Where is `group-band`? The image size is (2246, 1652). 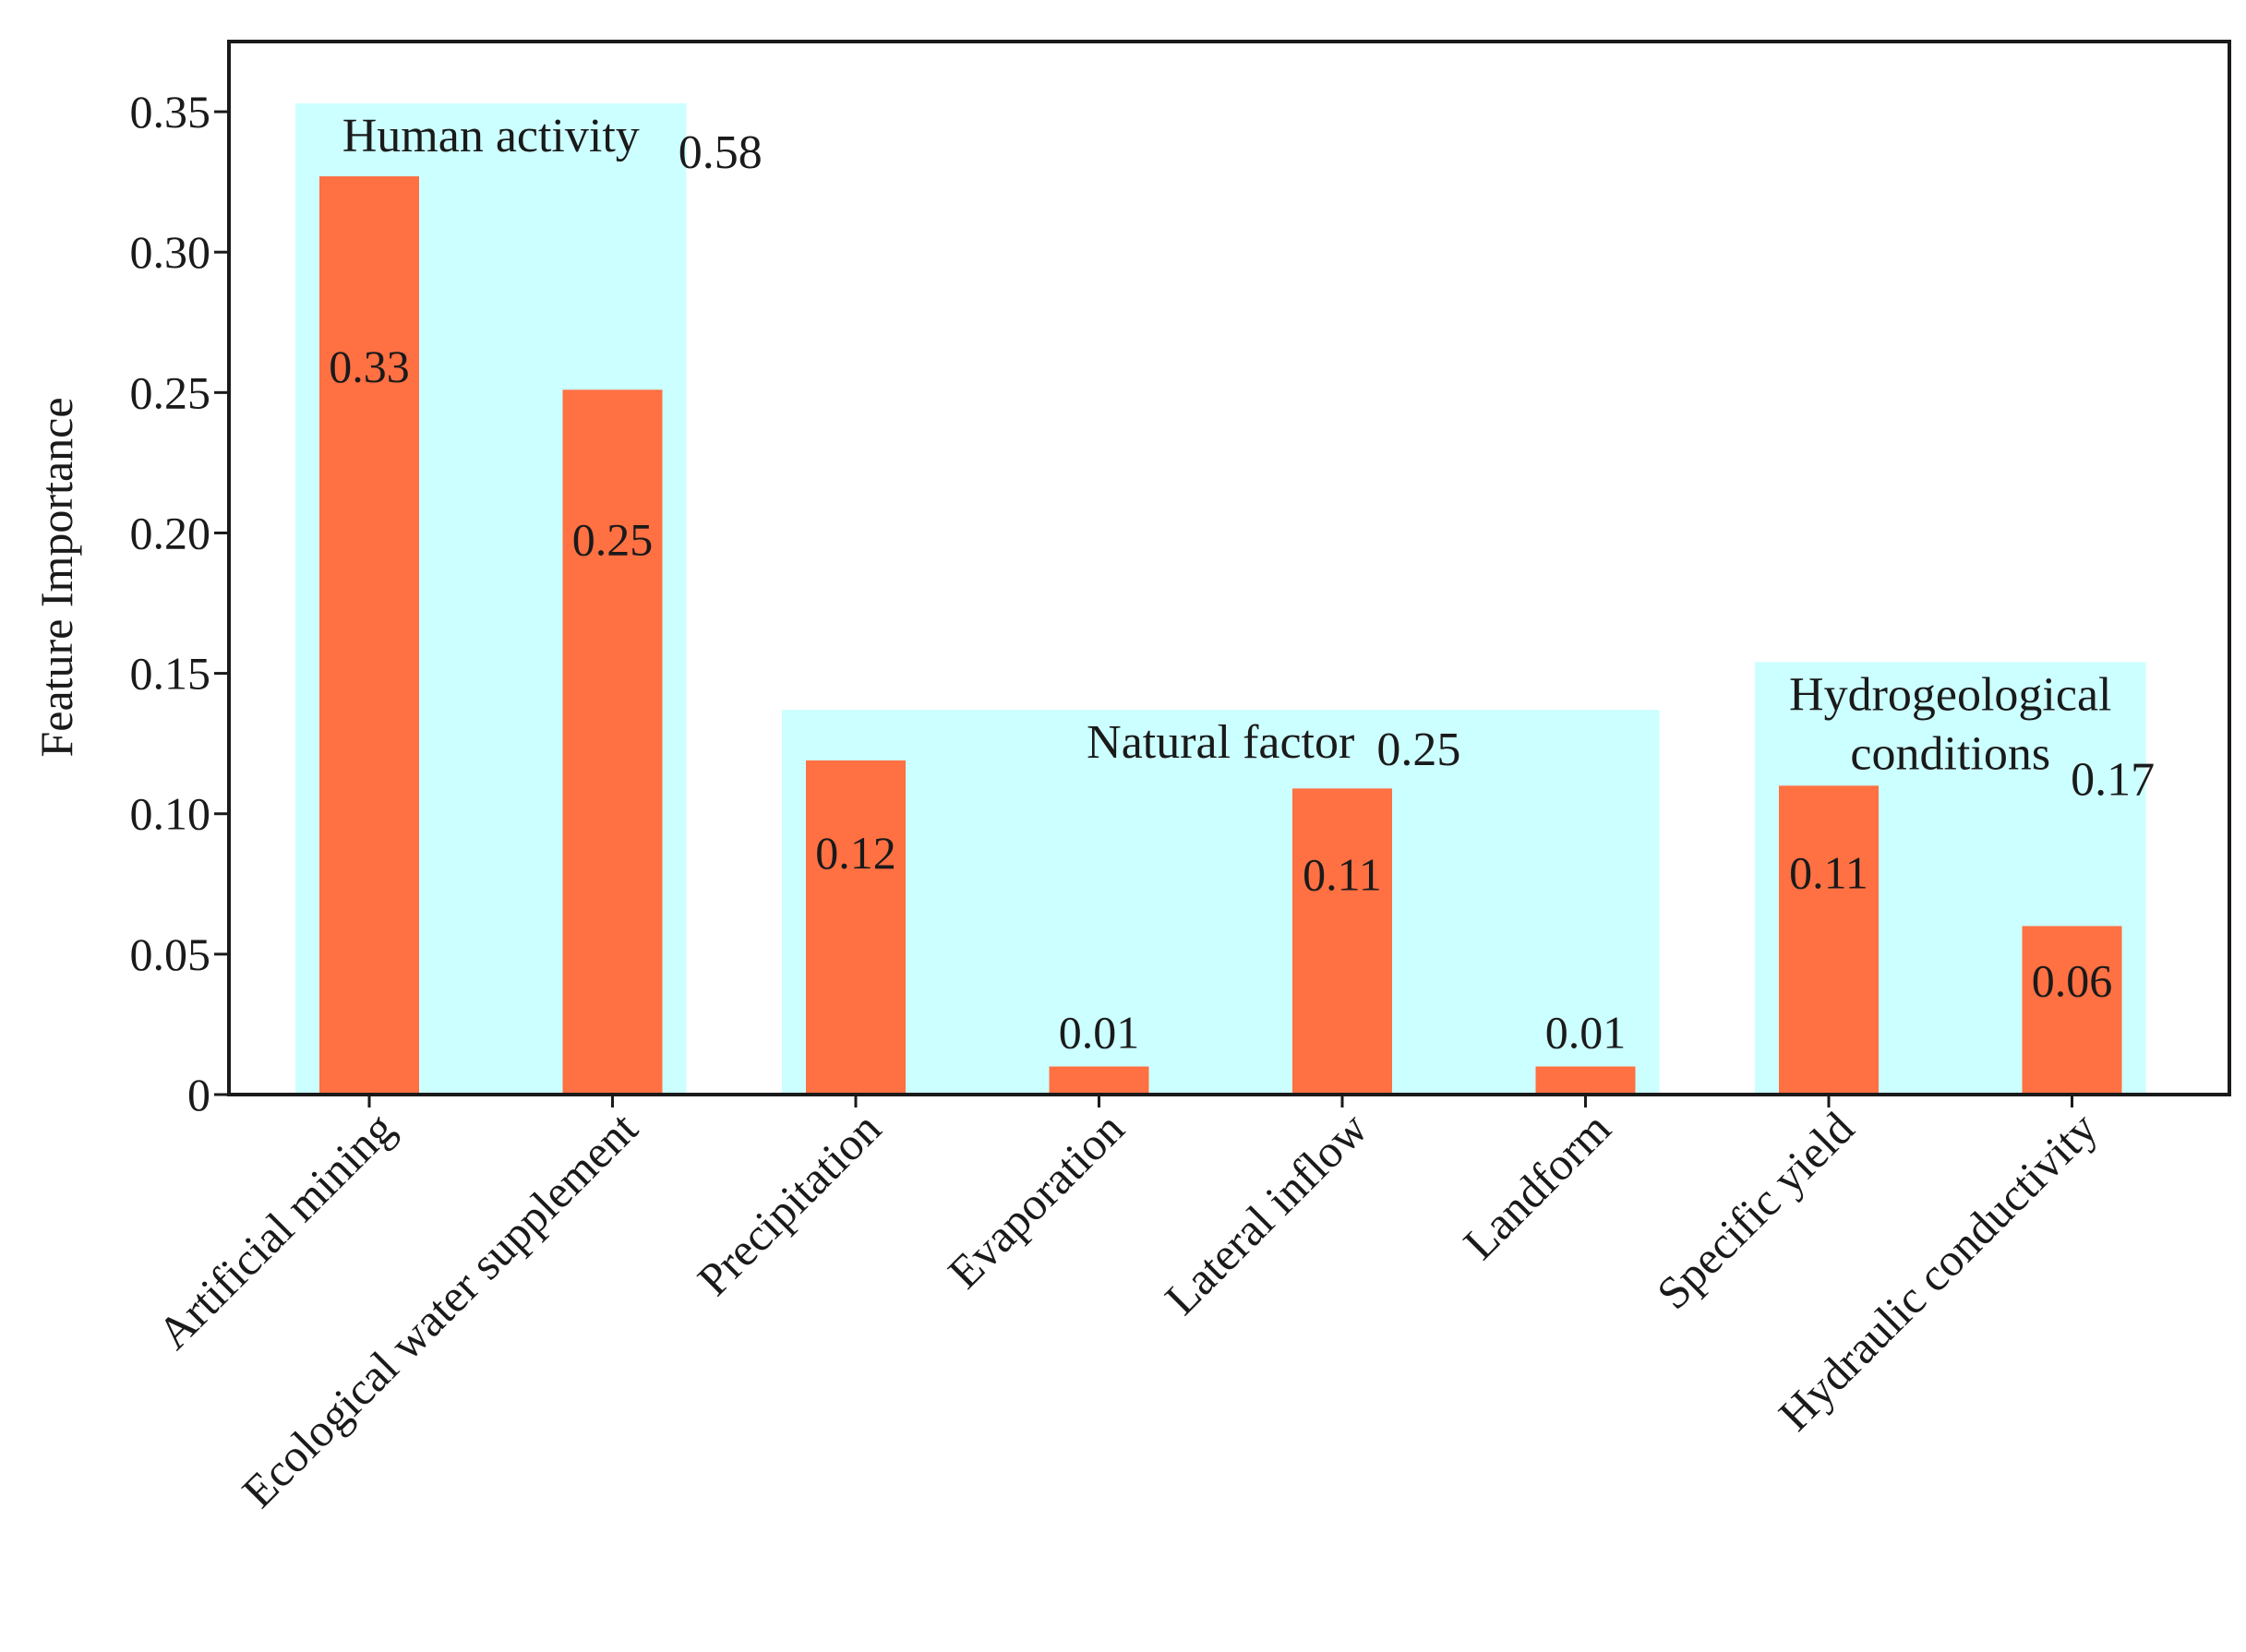
group-band is located at coordinates (1221, 903).